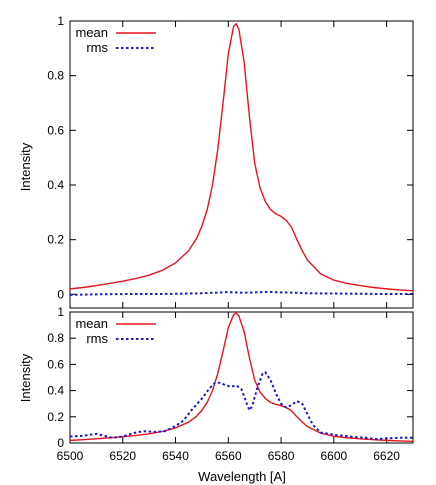 This screenshot has height=485, width=436. What do you see at coordinates (55, 185) in the screenshot?
I see `top-y-tick-label: 0.4` at bounding box center [55, 185].